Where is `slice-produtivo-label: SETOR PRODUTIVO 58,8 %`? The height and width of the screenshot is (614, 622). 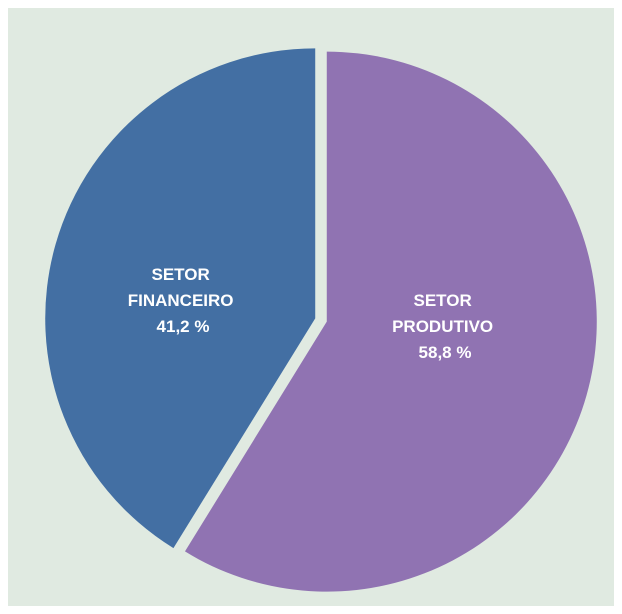
slice-produtivo-label: SETOR PRODUTIVO 58,8 % is located at coordinates (445, 326).